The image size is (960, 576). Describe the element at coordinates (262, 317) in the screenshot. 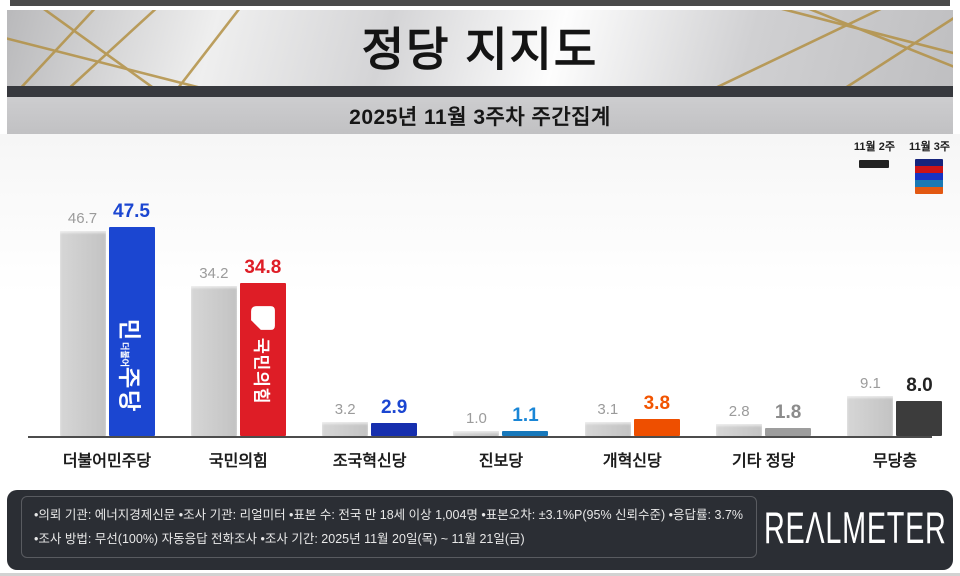

I see `ppp-symbol-icon` at that location.